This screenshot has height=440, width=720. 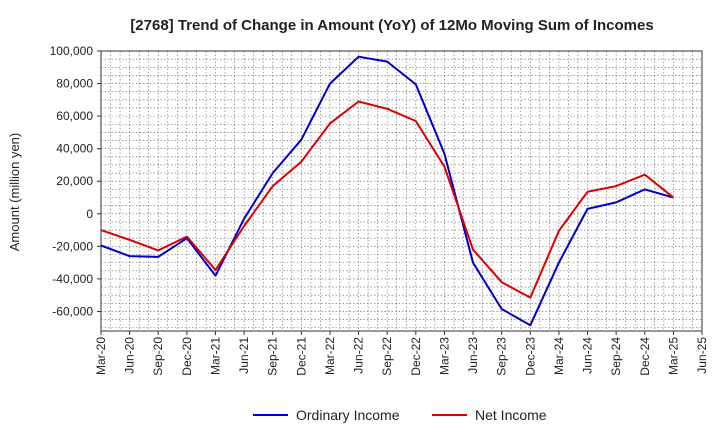 I want to click on y-tick-label: -60,000, so click(x=72, y=311).